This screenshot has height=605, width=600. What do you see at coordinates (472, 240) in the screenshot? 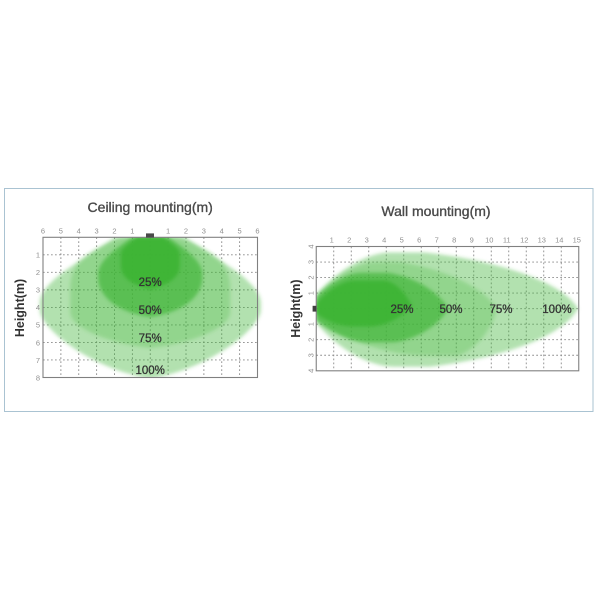
I see `svg-text: 9` at bounding box center [472, 240].